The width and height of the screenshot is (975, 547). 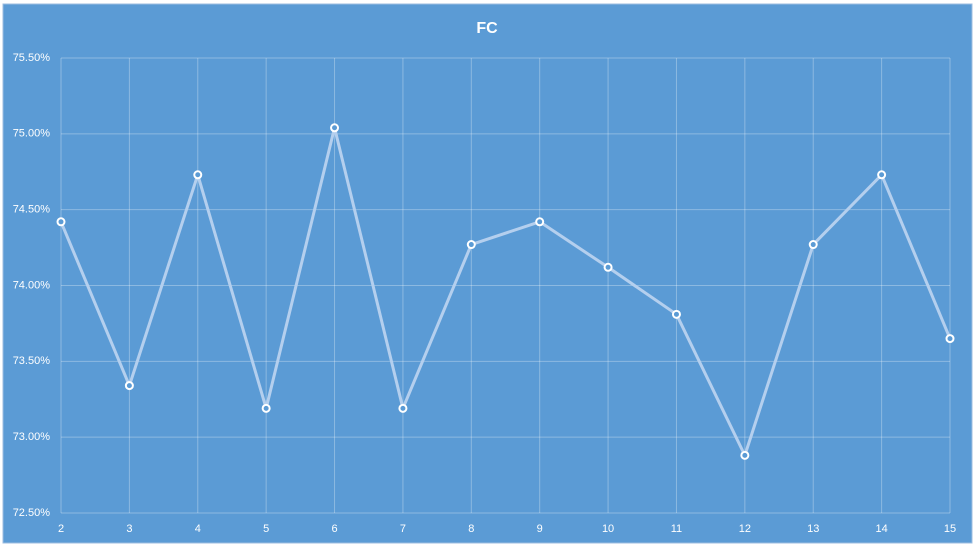 I want to click on y-tick-label: 75.50%, so click(x=32, y=58).